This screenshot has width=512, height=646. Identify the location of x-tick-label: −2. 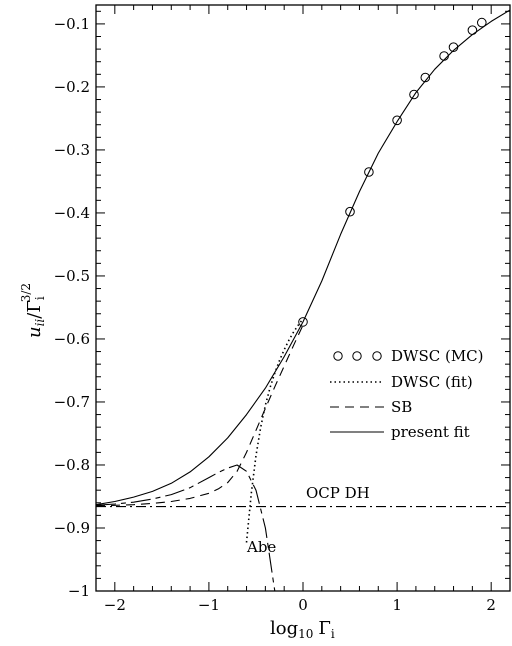
(115, 605).